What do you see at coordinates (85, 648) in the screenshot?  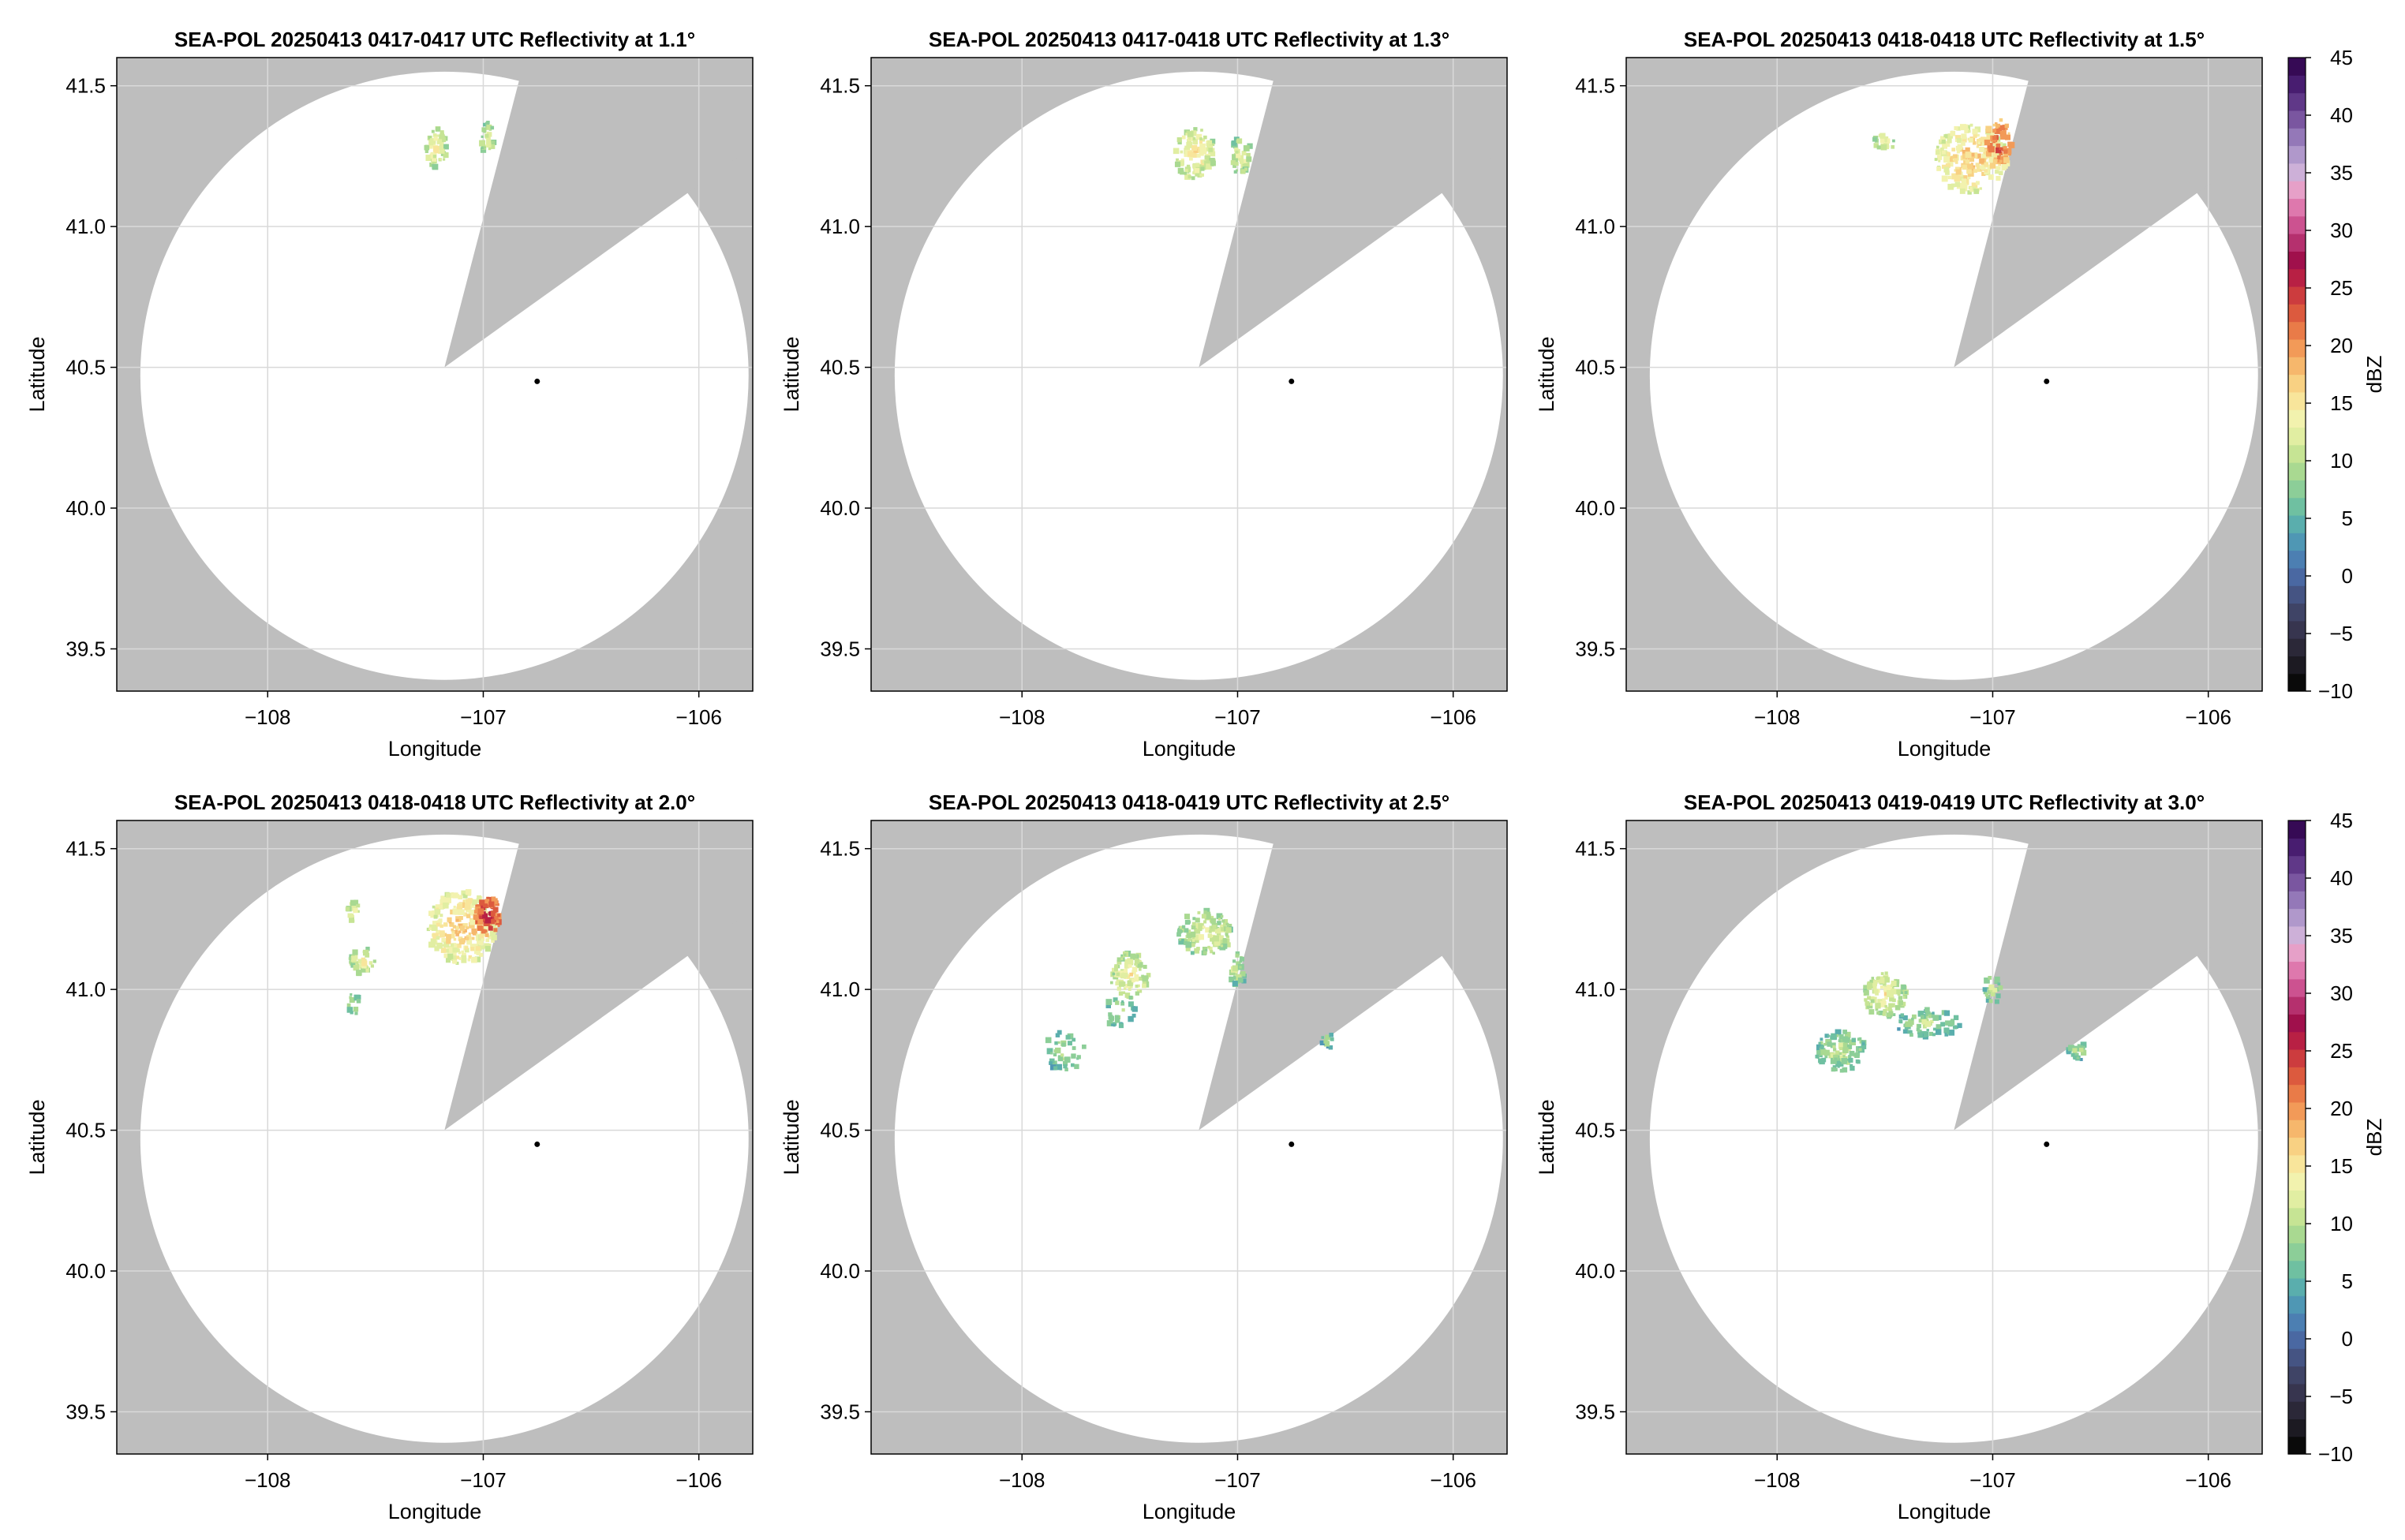 I see `y-tick-label: 39.5` at bounding box center [85, 648].